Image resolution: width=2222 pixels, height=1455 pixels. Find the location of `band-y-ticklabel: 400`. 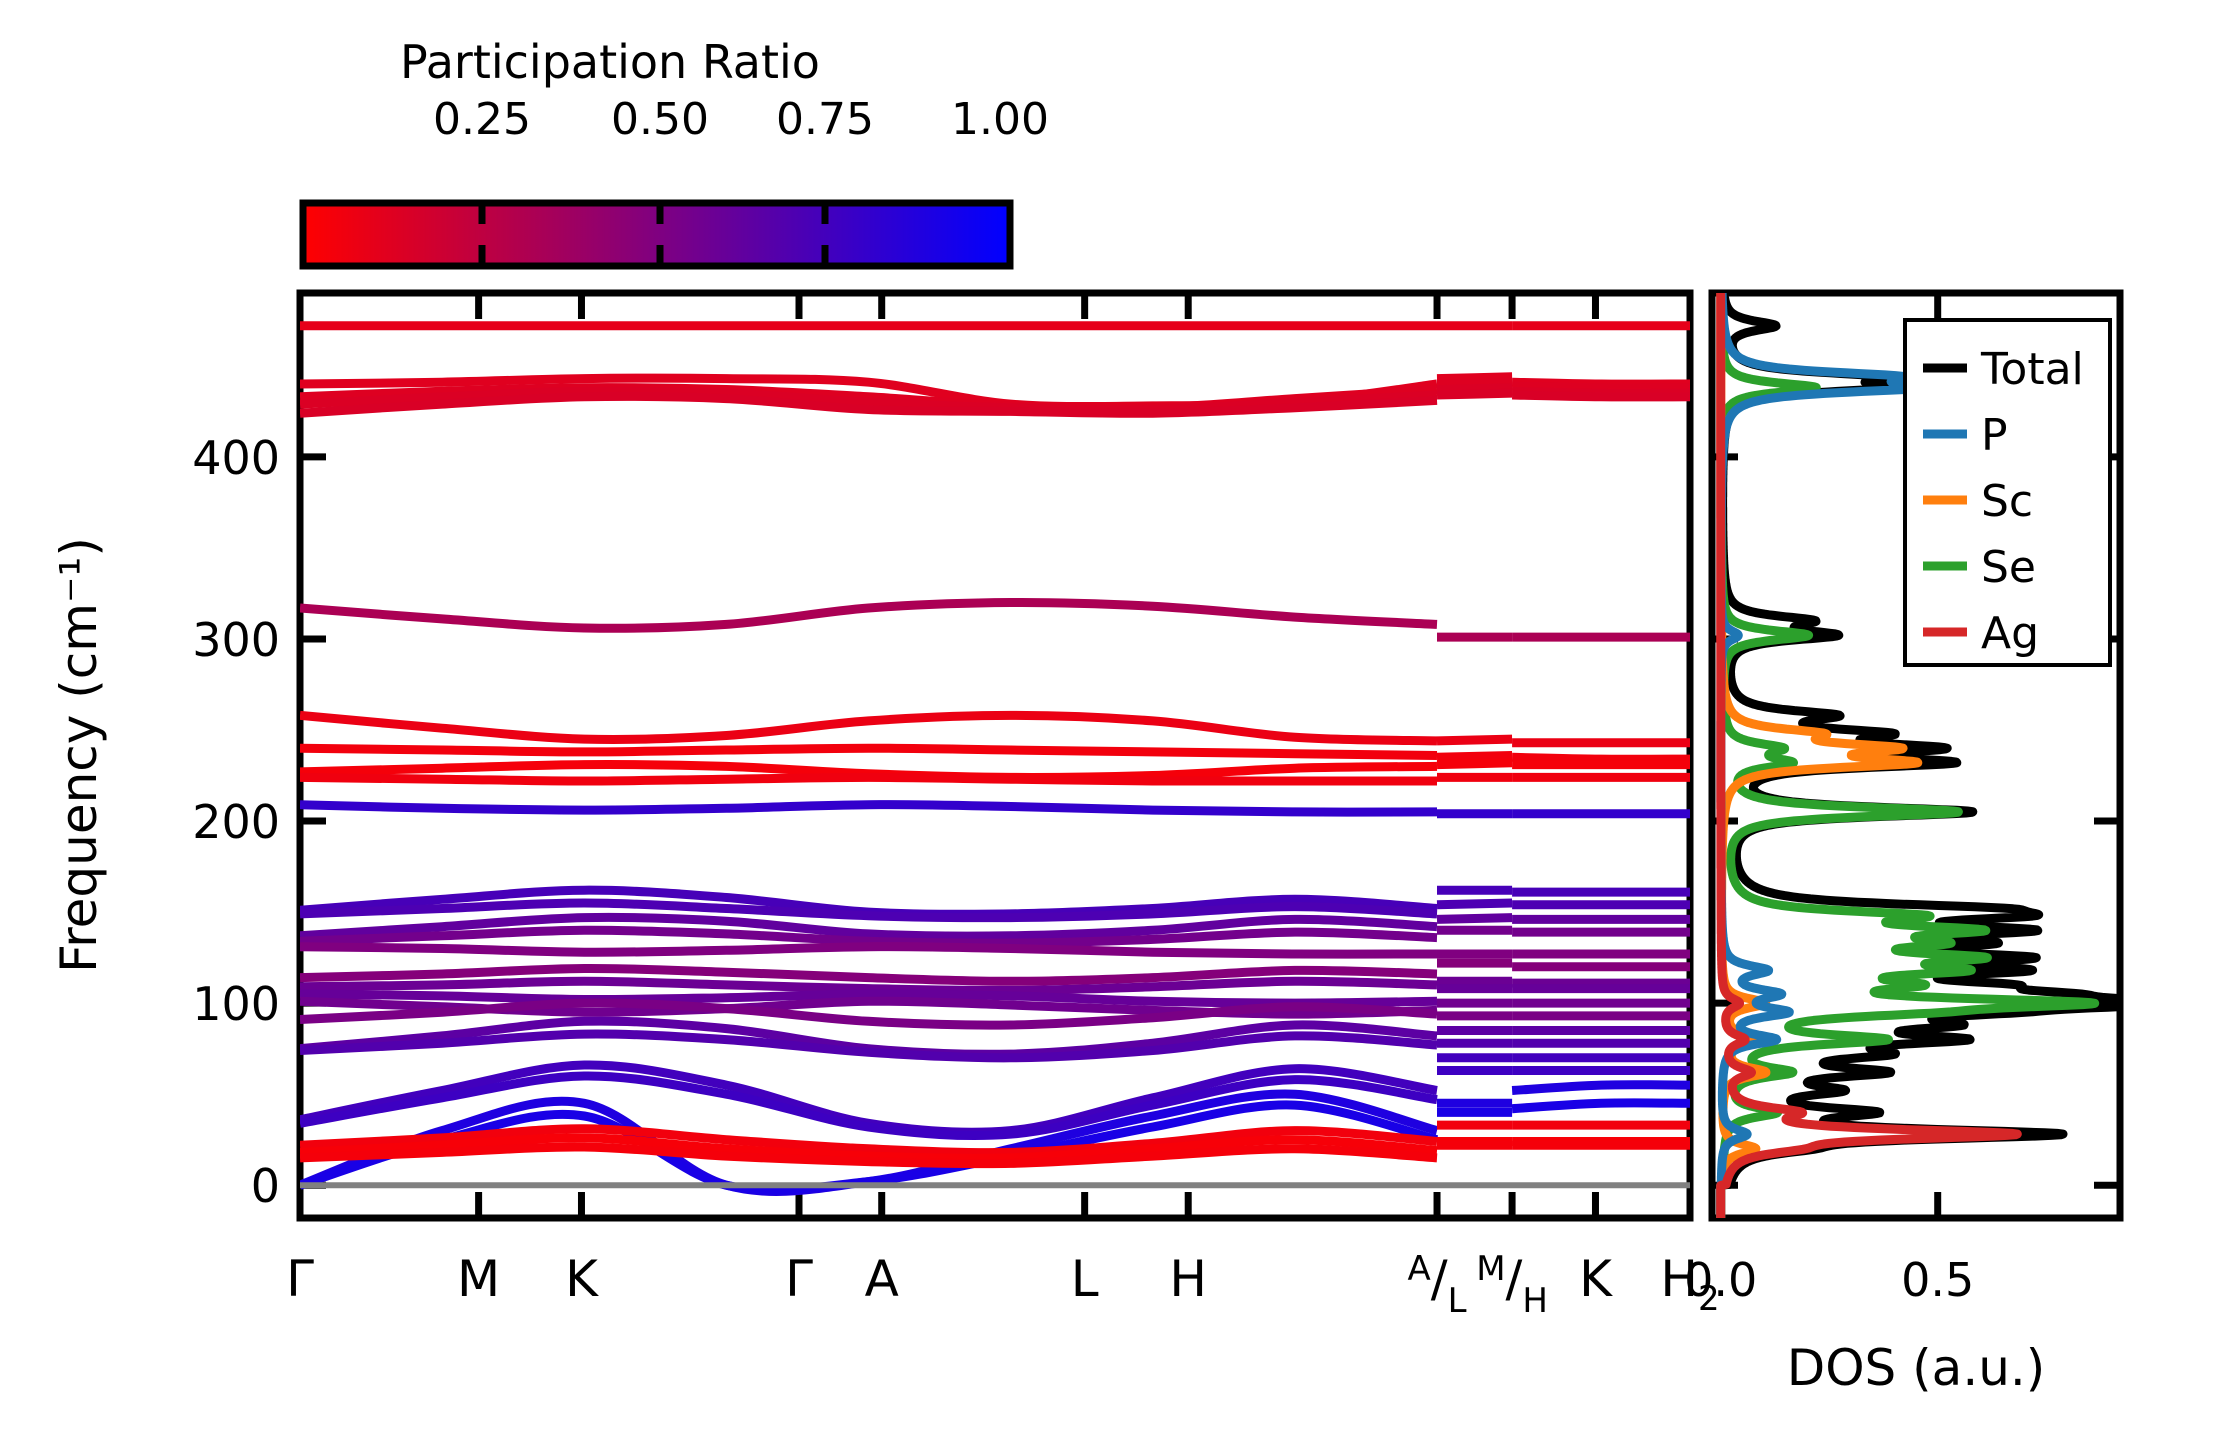

band-y-ticklabel: 400 is located at coordinates (236, 458).